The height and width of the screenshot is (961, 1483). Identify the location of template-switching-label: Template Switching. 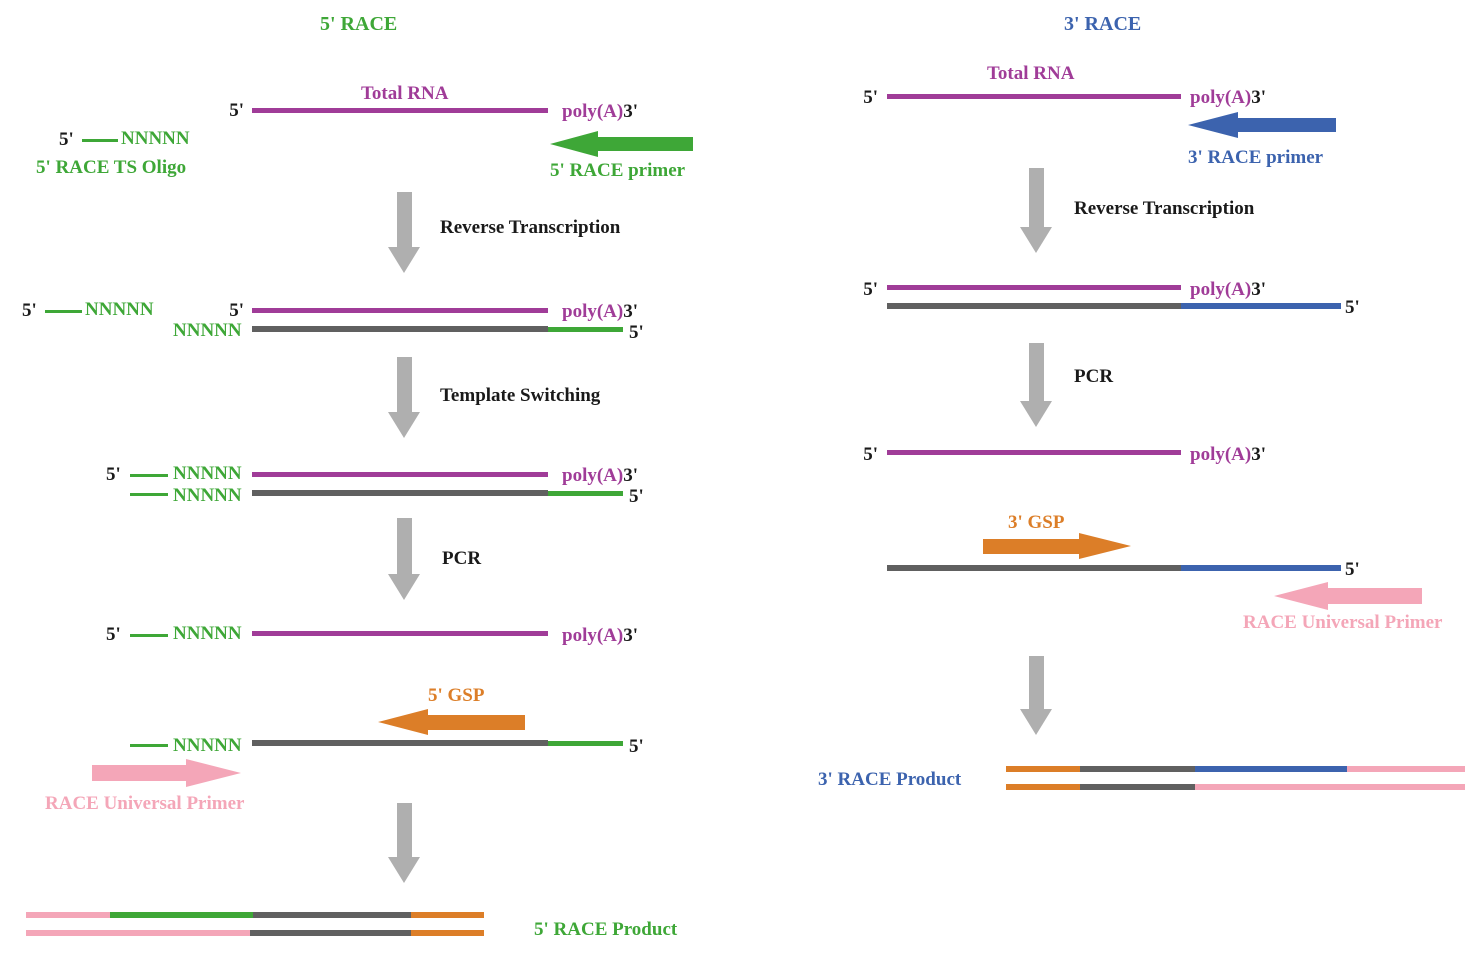
(520, 395).